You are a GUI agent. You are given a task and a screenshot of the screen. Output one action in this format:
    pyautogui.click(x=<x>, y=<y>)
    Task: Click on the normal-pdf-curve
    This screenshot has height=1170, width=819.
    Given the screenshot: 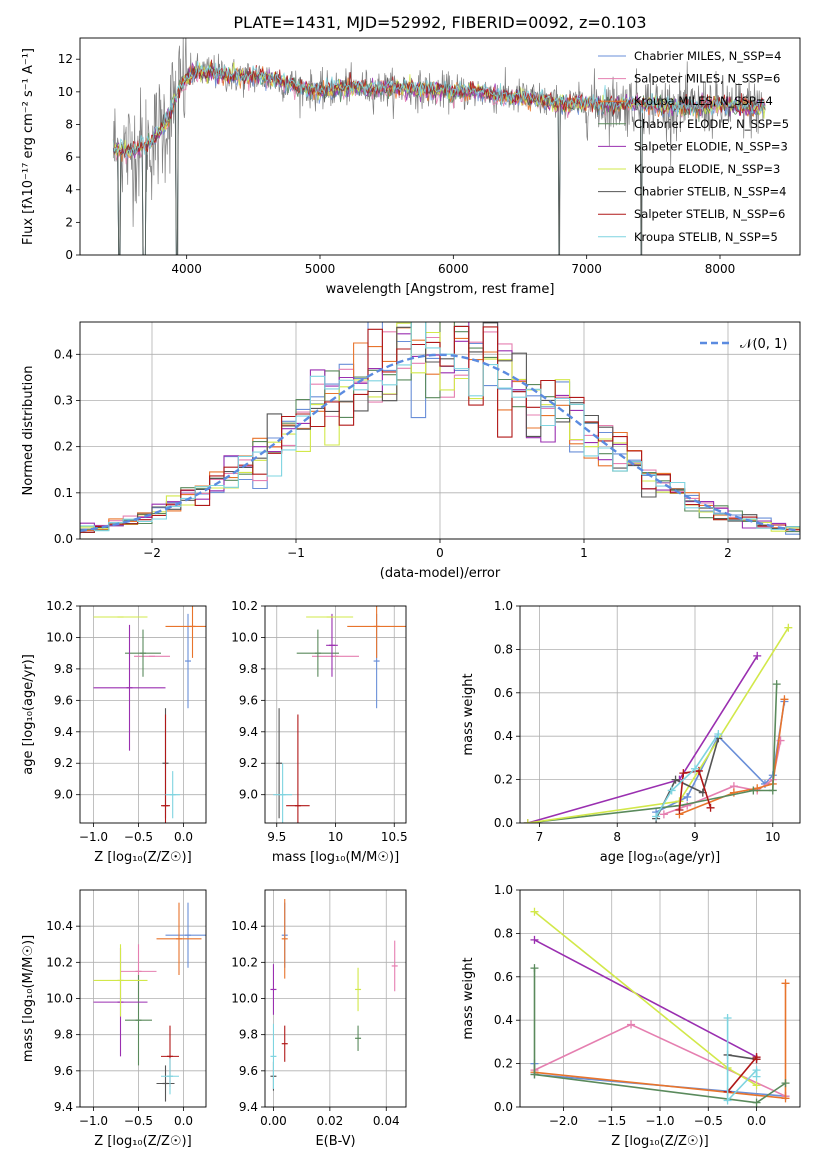 What is the action you would take?
    pyautogui.click(x=440, y=443)
    